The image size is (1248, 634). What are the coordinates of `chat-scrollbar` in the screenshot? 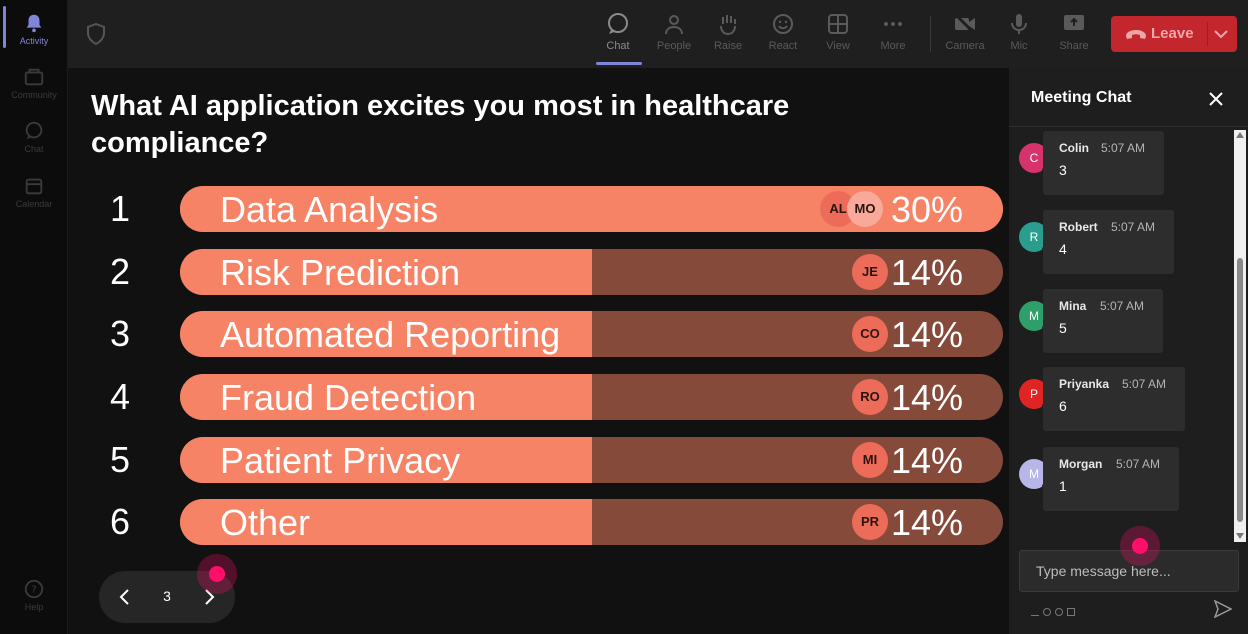 It's located at (1240, 336).